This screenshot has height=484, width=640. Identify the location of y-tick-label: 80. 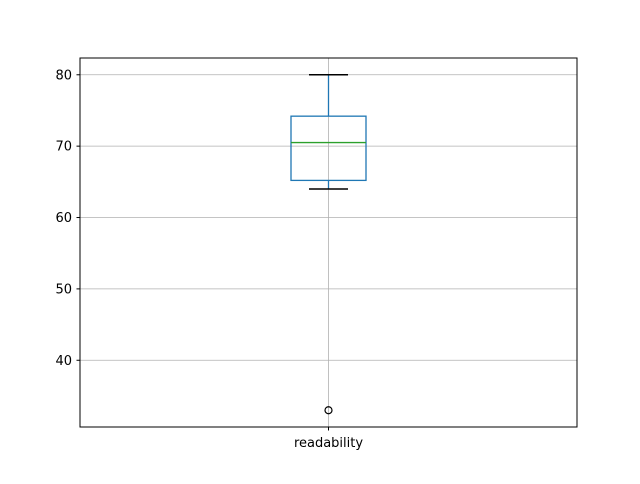
(63, 75).